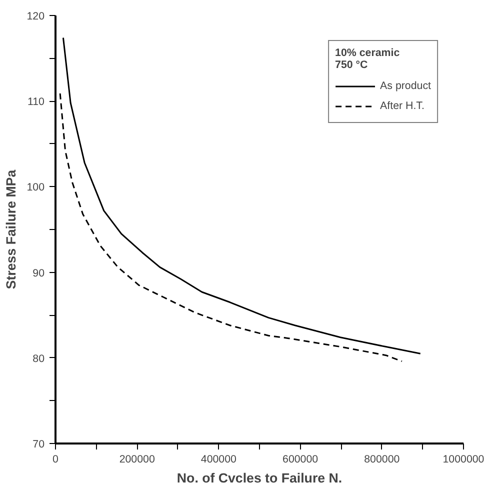 The width and height of the screenshot is (488, 488). I want to click on y-tick-label: 80, so click(38, 358).